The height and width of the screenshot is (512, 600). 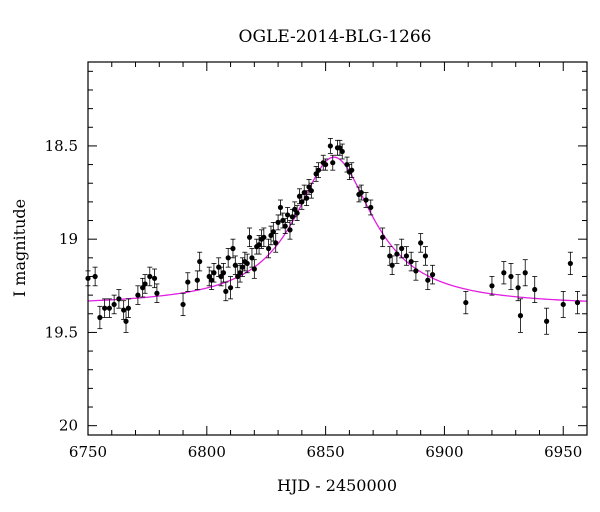 I want to click on y-tick-label: 18.5, so click(x=61, y=146).